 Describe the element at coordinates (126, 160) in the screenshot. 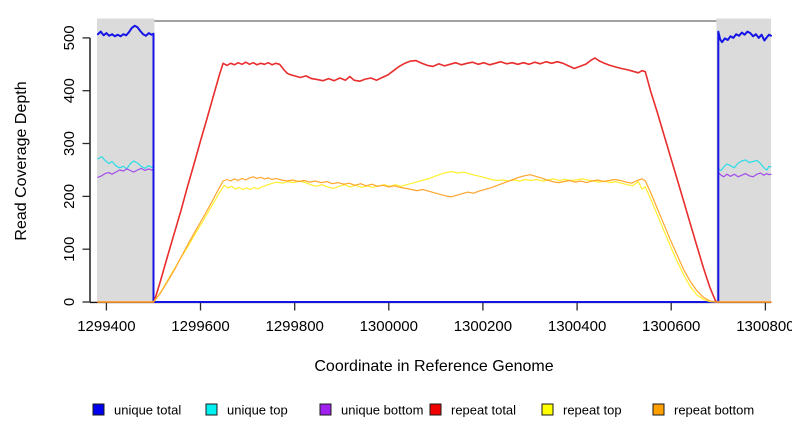

I see `shaded-region` at that location.